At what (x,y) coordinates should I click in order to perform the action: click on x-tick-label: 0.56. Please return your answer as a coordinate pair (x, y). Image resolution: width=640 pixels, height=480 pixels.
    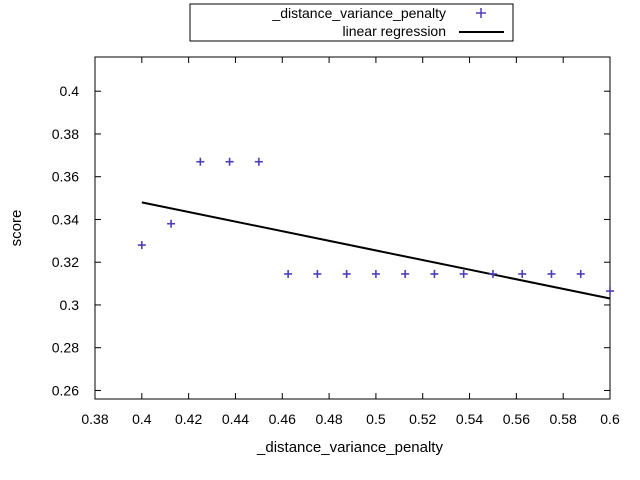
    Looking at the image, I should click on (516, 419).